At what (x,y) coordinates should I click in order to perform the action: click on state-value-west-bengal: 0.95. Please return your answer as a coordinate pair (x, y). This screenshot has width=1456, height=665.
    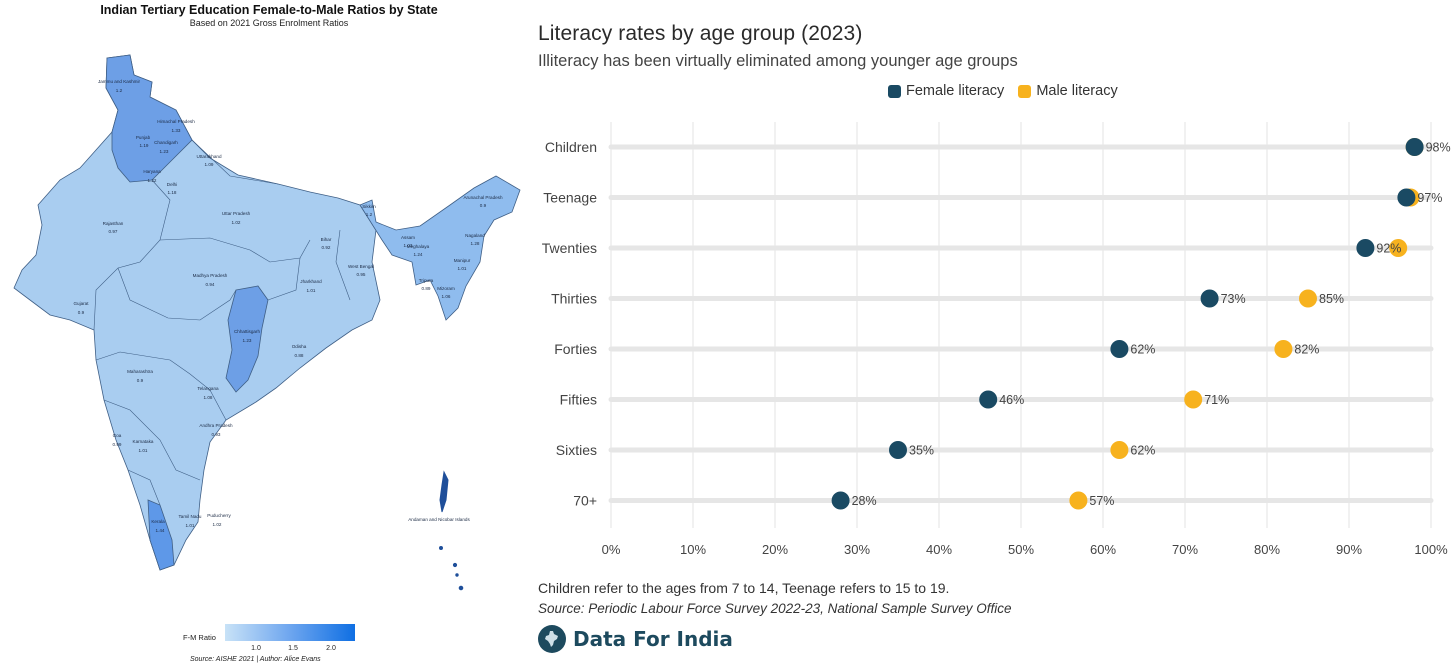
    Looking at the image, I should click on (361, 274).